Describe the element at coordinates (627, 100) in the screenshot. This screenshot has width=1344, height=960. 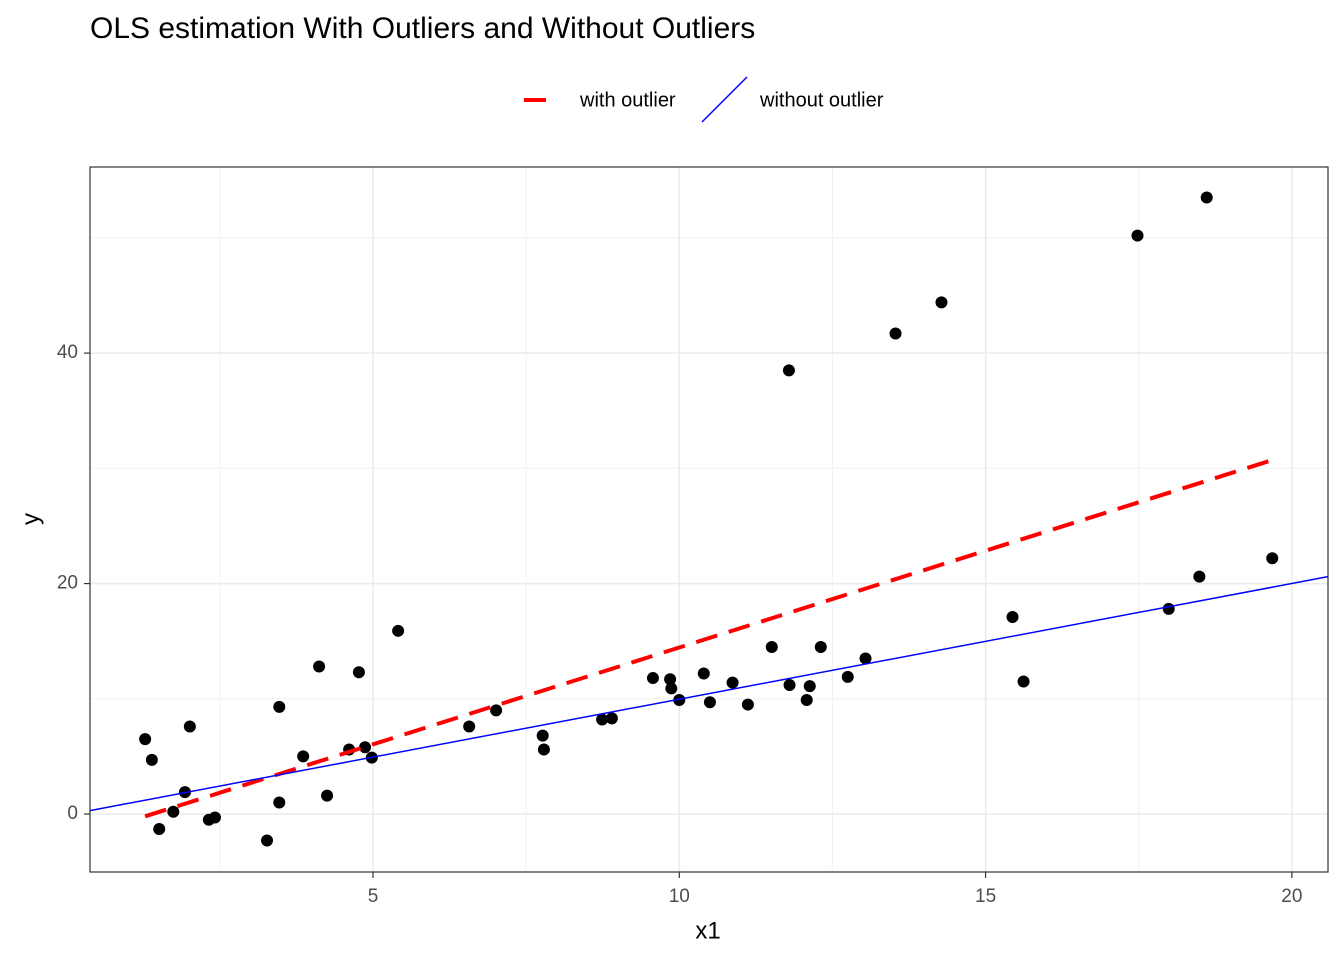
I see `legend-label: with outlier` at that location.